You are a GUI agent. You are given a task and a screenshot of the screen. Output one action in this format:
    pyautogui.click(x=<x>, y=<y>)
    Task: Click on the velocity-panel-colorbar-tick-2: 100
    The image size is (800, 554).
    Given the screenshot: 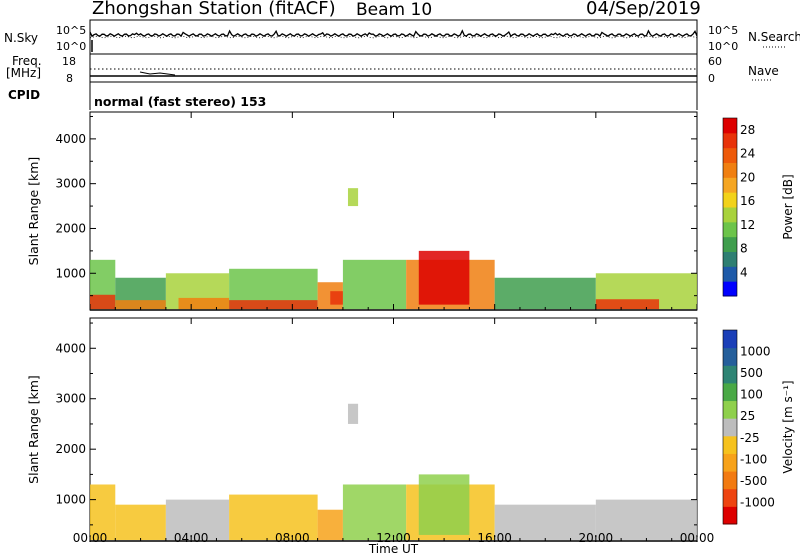 What is the action you would take?
    pyautogui.click(x=751, y=395)
    